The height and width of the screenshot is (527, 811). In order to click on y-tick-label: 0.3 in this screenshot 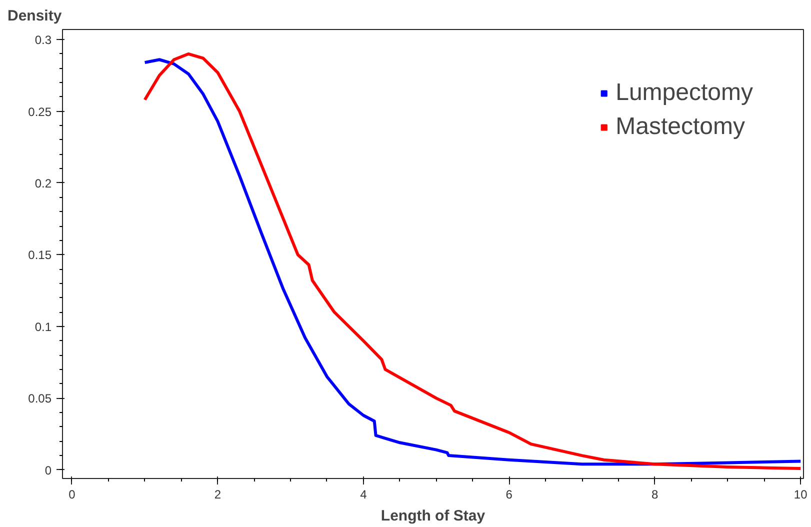, I will do `click(43, 40)`.